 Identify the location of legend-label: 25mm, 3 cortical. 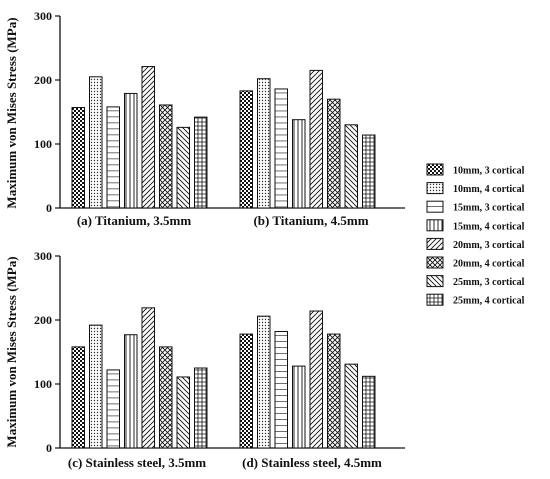
(489, 282).